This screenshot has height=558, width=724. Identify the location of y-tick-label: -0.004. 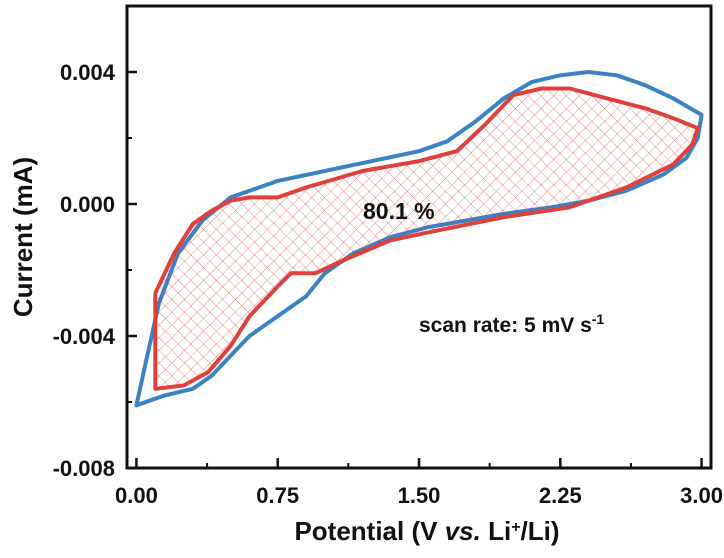
(84, 336).